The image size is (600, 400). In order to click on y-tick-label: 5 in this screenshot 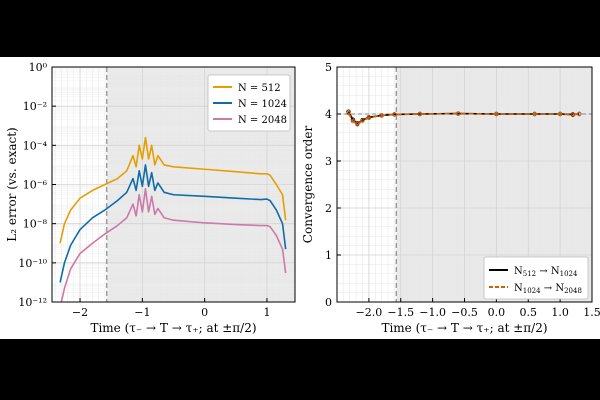, I will do `click(328, 67)`.